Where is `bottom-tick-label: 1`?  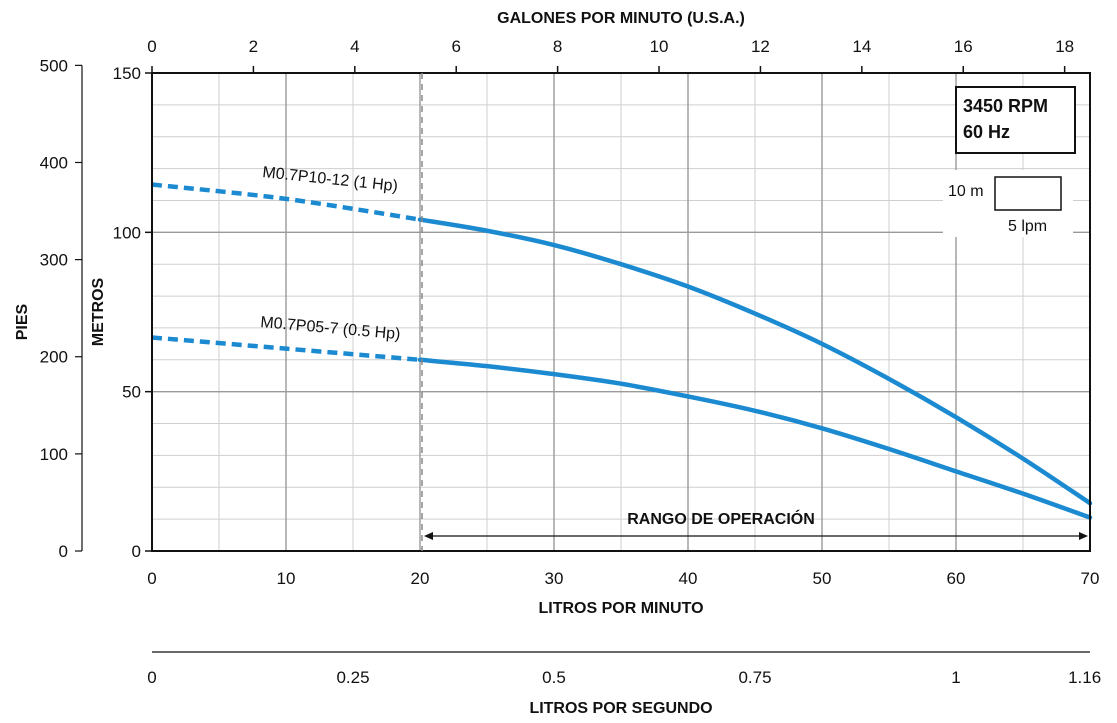
bottom-tick-label: 1 is located at coordinates (955, 677).